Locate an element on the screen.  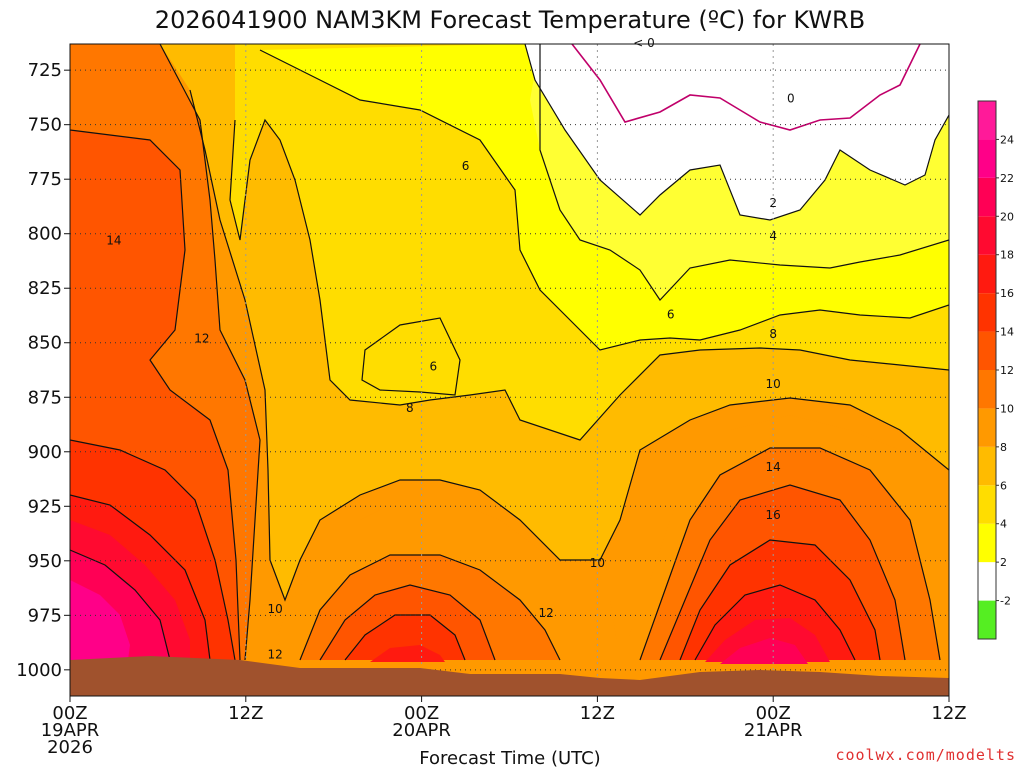
isoline-18-left is located at coordinates (140, 577).